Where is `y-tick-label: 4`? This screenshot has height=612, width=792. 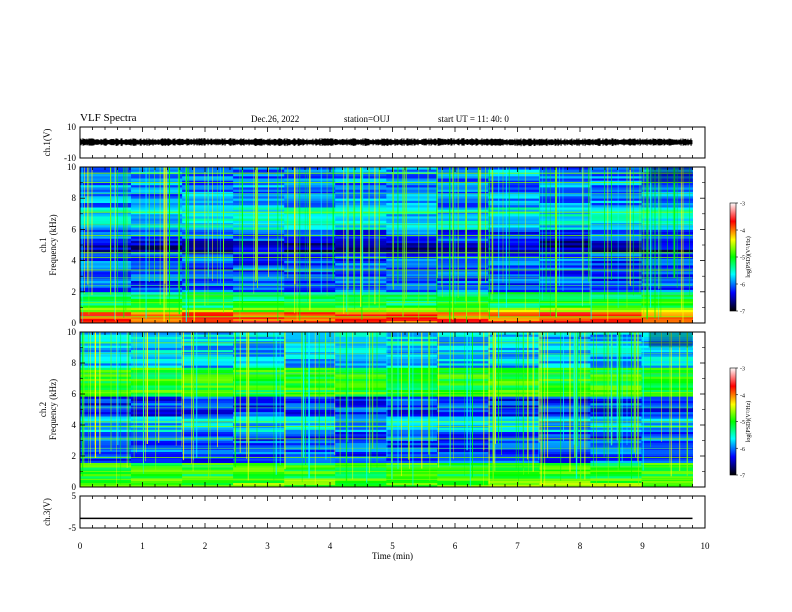 y-tick-label: 4 is located at coordinates (74, 425).